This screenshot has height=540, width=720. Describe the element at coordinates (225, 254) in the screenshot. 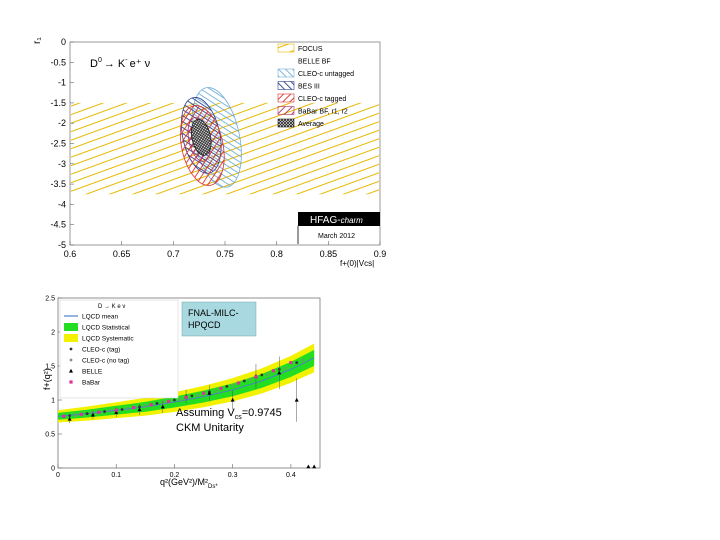

I see `x-tick-label: 0.75` at that location.